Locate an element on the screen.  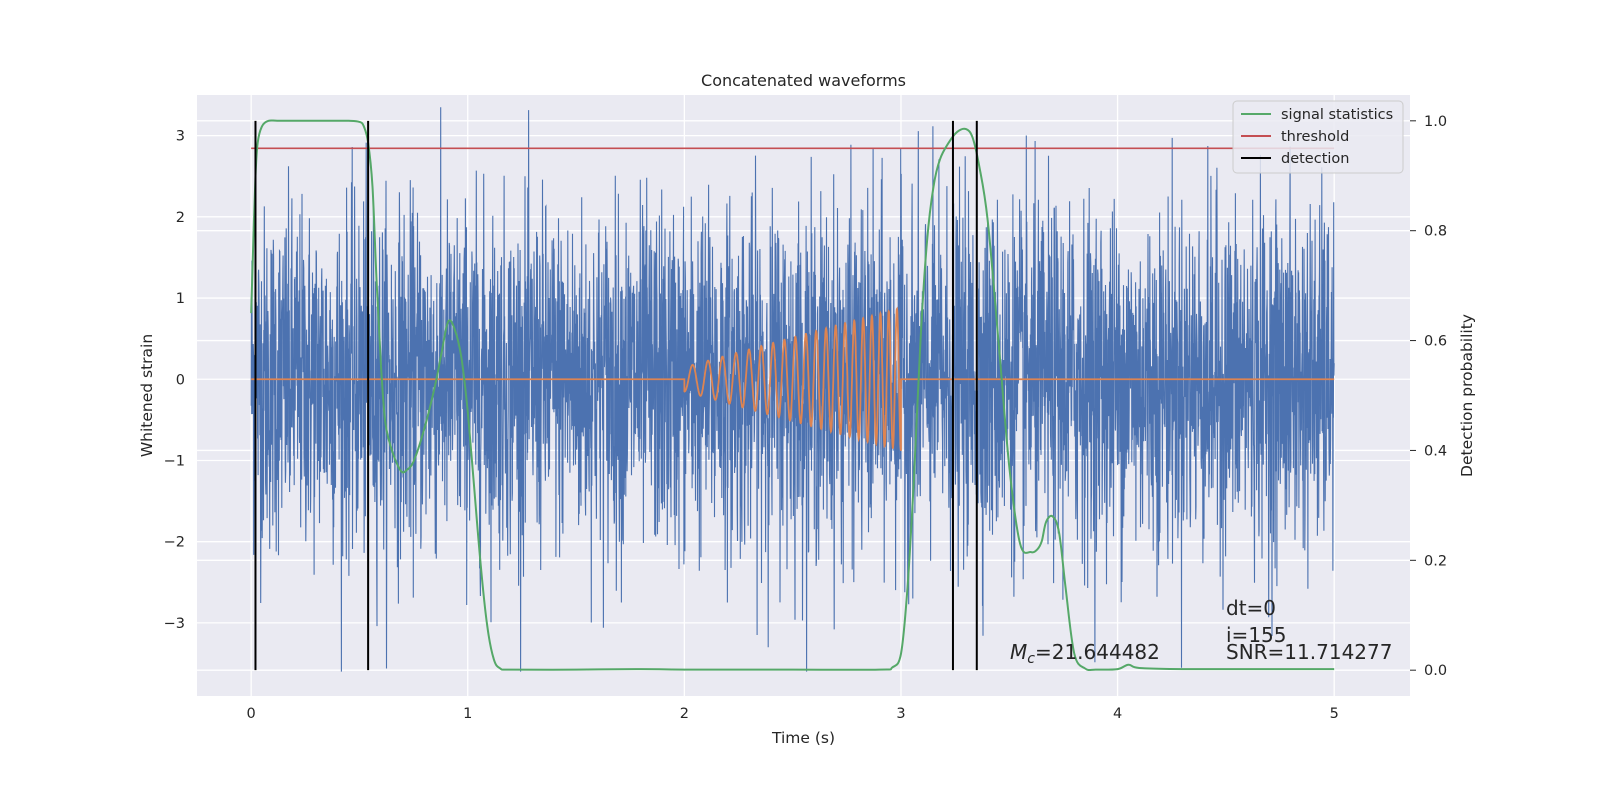
annotation-index: i=155 is located at coordinates (1256, 635).